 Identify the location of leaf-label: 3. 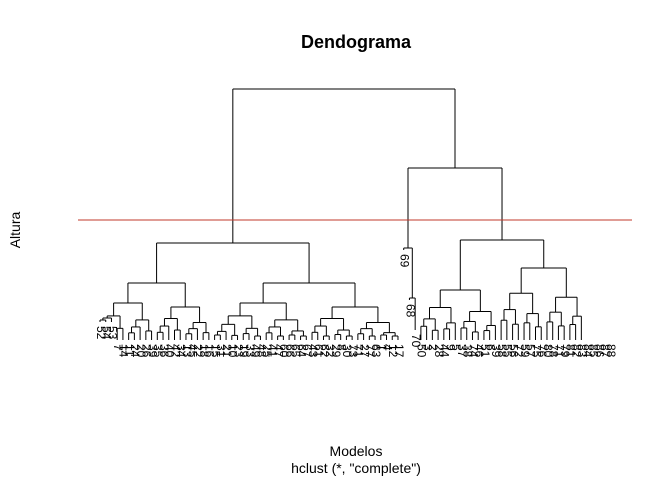
(427, 347).